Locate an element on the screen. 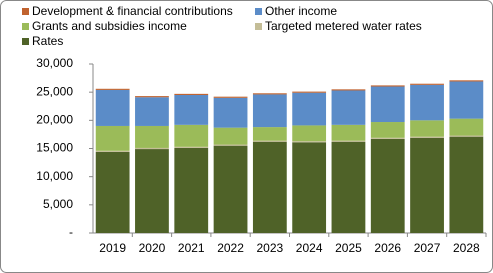  y-tick-label: 25,000 is located at coordinates (54, 91).